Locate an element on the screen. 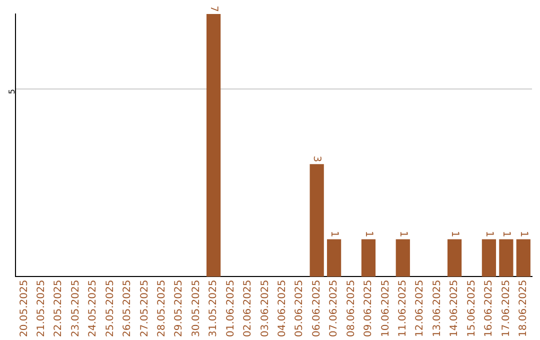 The width and height of the screenshot is (540, 340). x-tick-label: 08.06.2025 is located at coordinates (351, 309).